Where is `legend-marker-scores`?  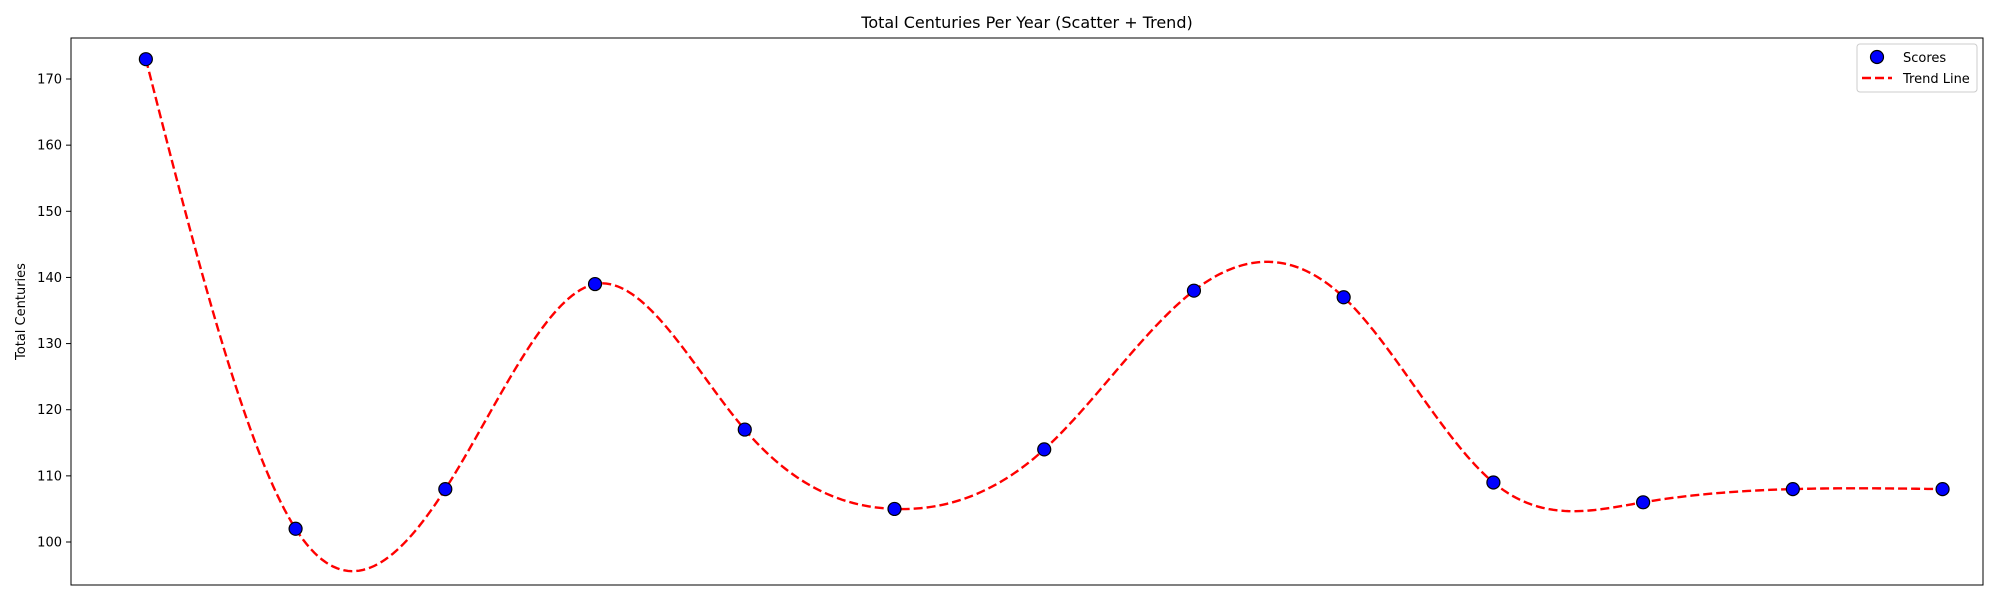
legend-marker-scores is located at coordinates (1877, 57).